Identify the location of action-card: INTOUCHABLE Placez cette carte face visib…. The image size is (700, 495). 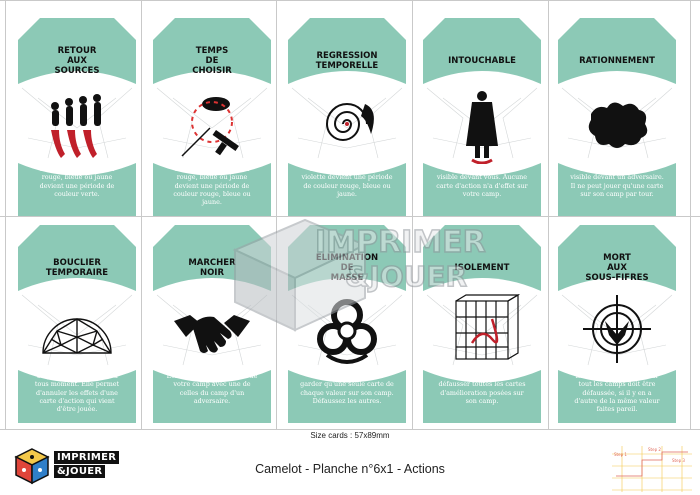
(482, 117).